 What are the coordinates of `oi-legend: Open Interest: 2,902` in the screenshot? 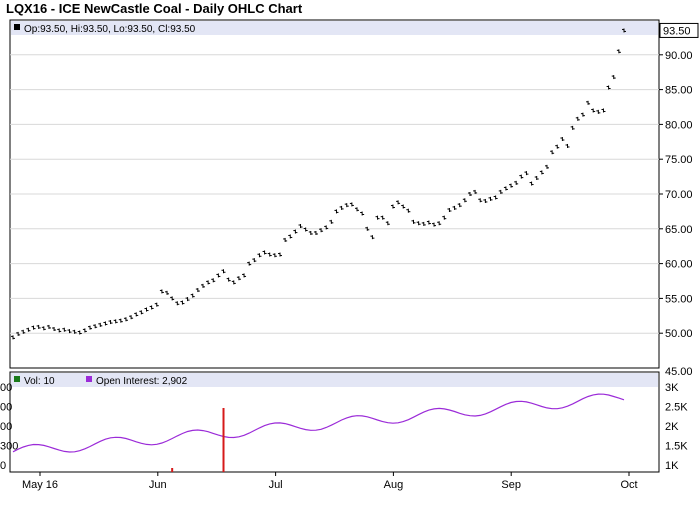 It's located at (142, 381).